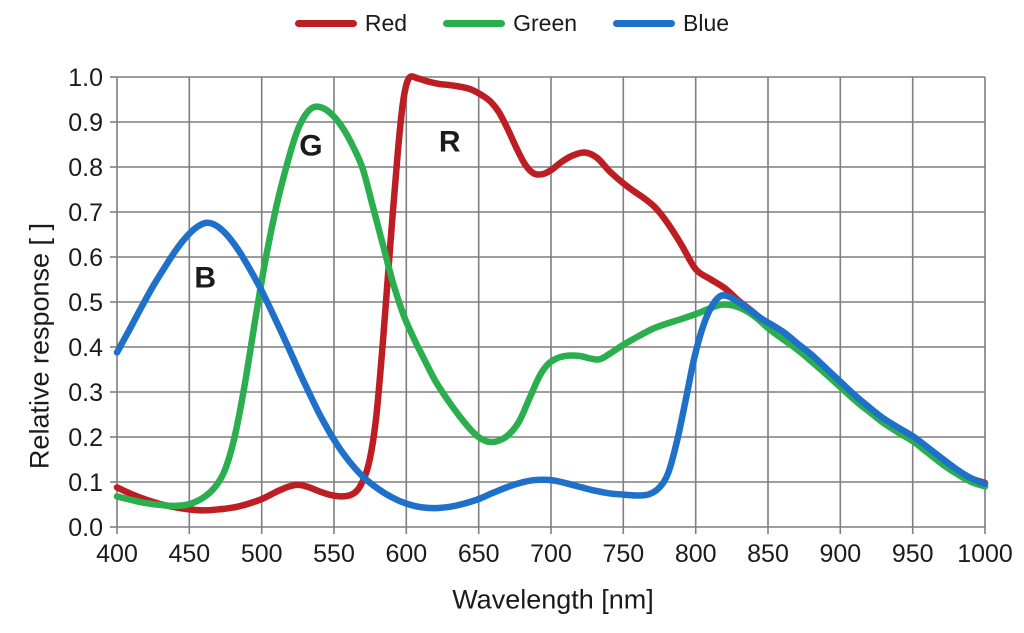  I want to click on x-tick-label: 750, so click(623, 554).